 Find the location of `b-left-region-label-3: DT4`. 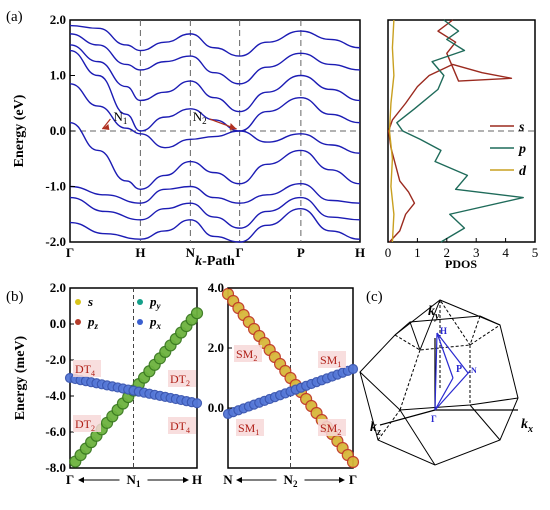

b-left-region-label-3: DT4 is located at coordinates (180, 427).